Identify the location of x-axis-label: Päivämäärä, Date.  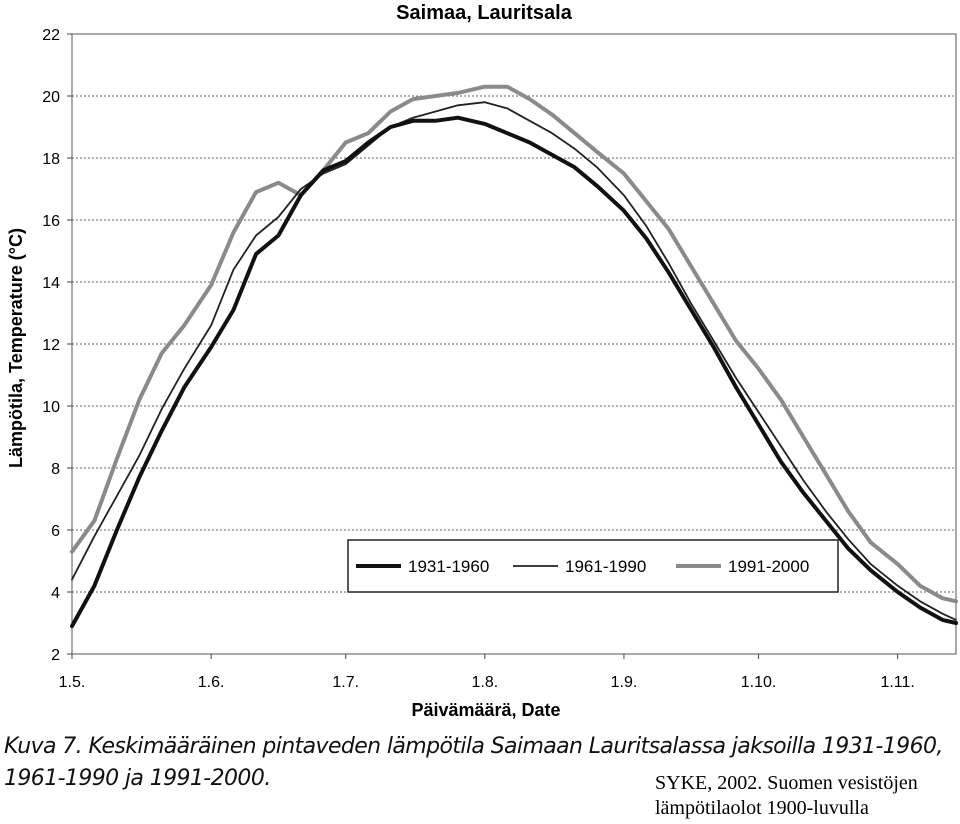
(485, 710).